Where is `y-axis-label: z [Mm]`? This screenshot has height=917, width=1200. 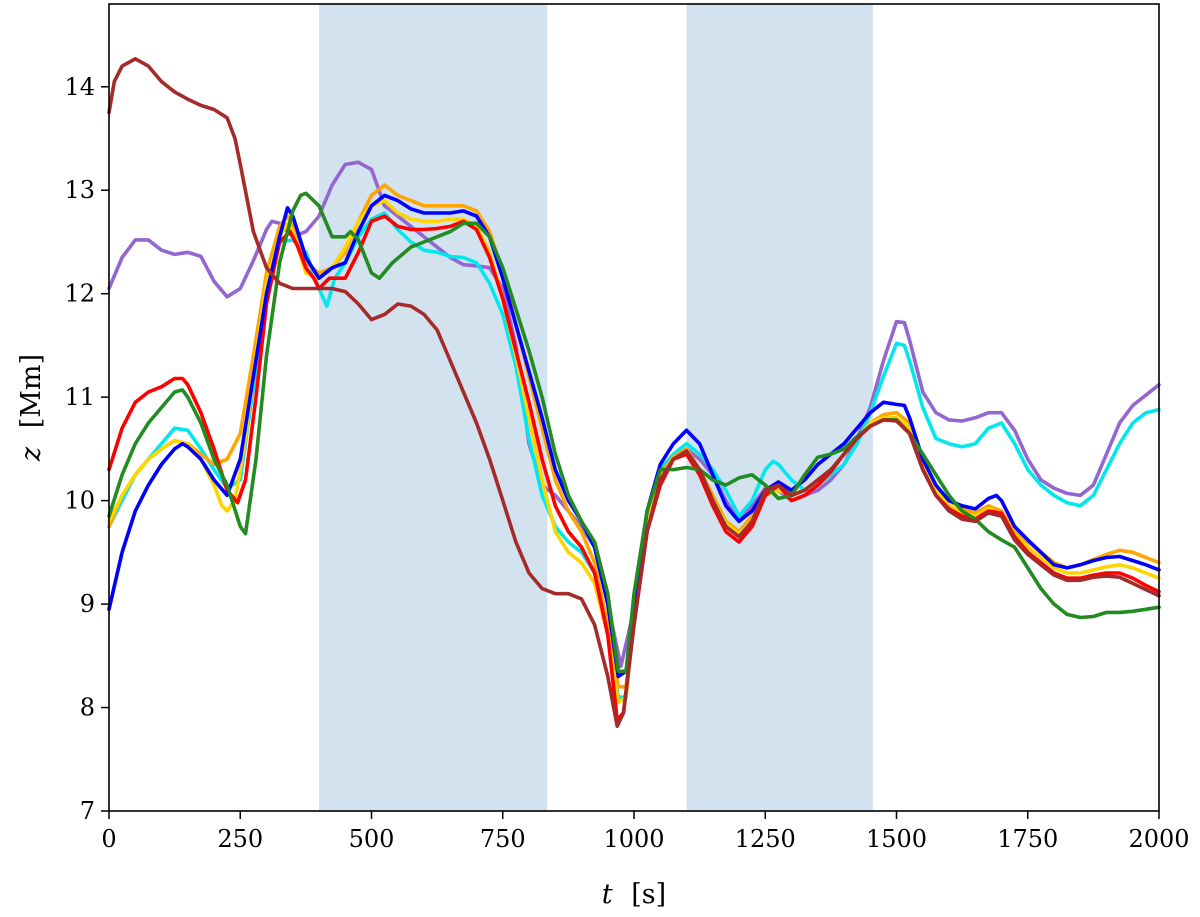 y-axis-label: z [Mm] is located at coordinates (31, 408).